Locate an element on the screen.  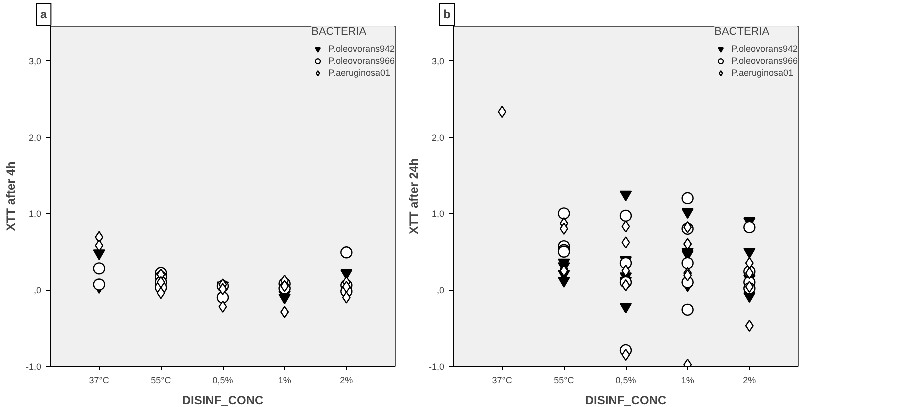
y-axis-title: XTT after 4h is located at coordinates (11, 197).